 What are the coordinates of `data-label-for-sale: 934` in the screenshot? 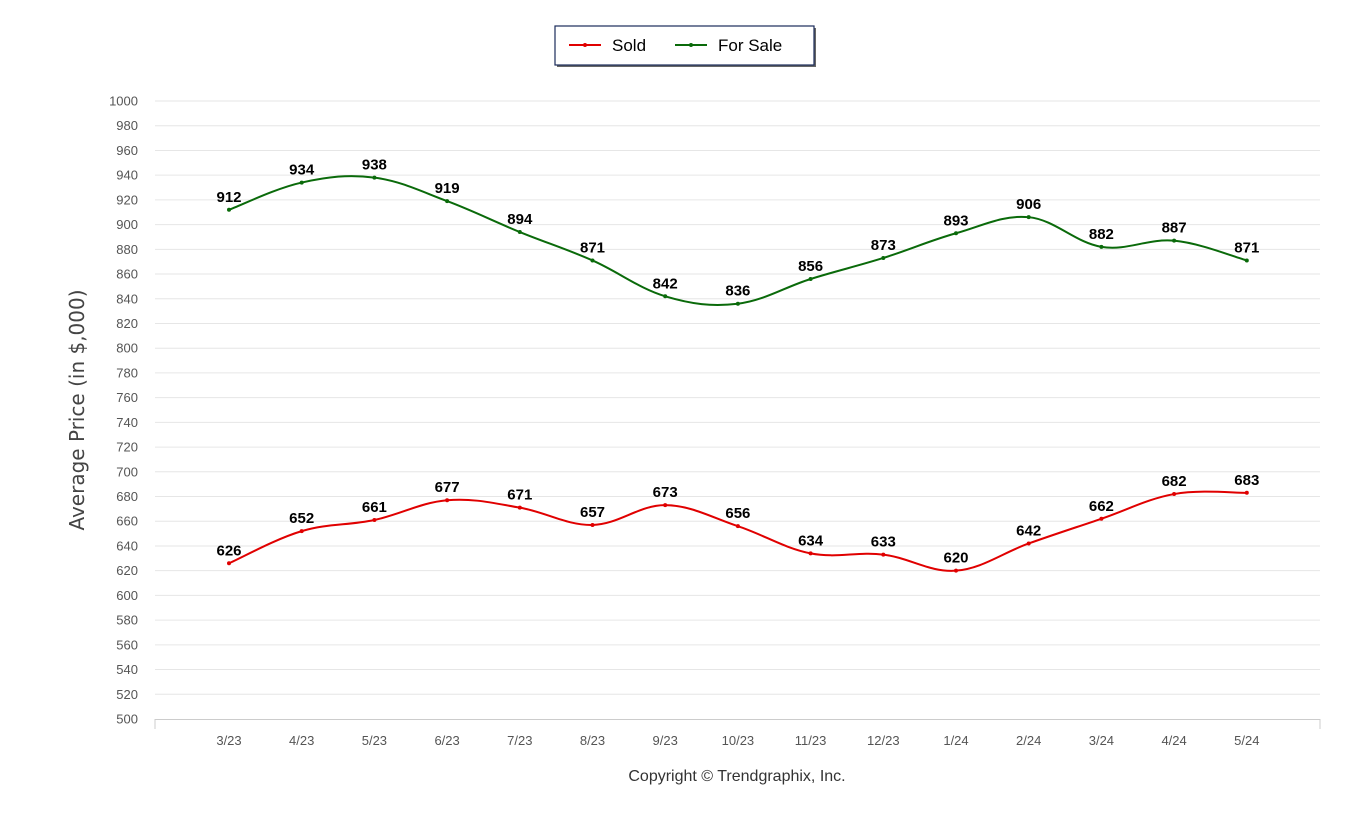 It's located at (302, 170).